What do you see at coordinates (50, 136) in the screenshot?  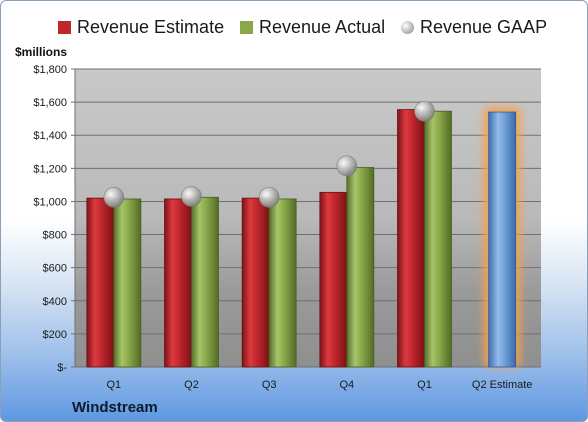 I see `y-tick-label: $1,400` at bounding box center [50, 136].